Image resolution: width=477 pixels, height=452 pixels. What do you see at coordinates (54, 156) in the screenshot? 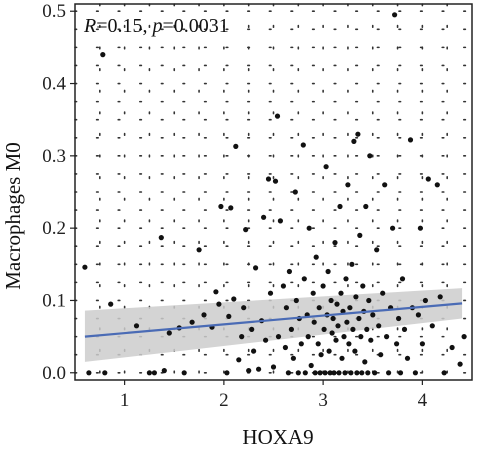
I see `y-tick-label: 0.3` at bounding box center [54, 156].